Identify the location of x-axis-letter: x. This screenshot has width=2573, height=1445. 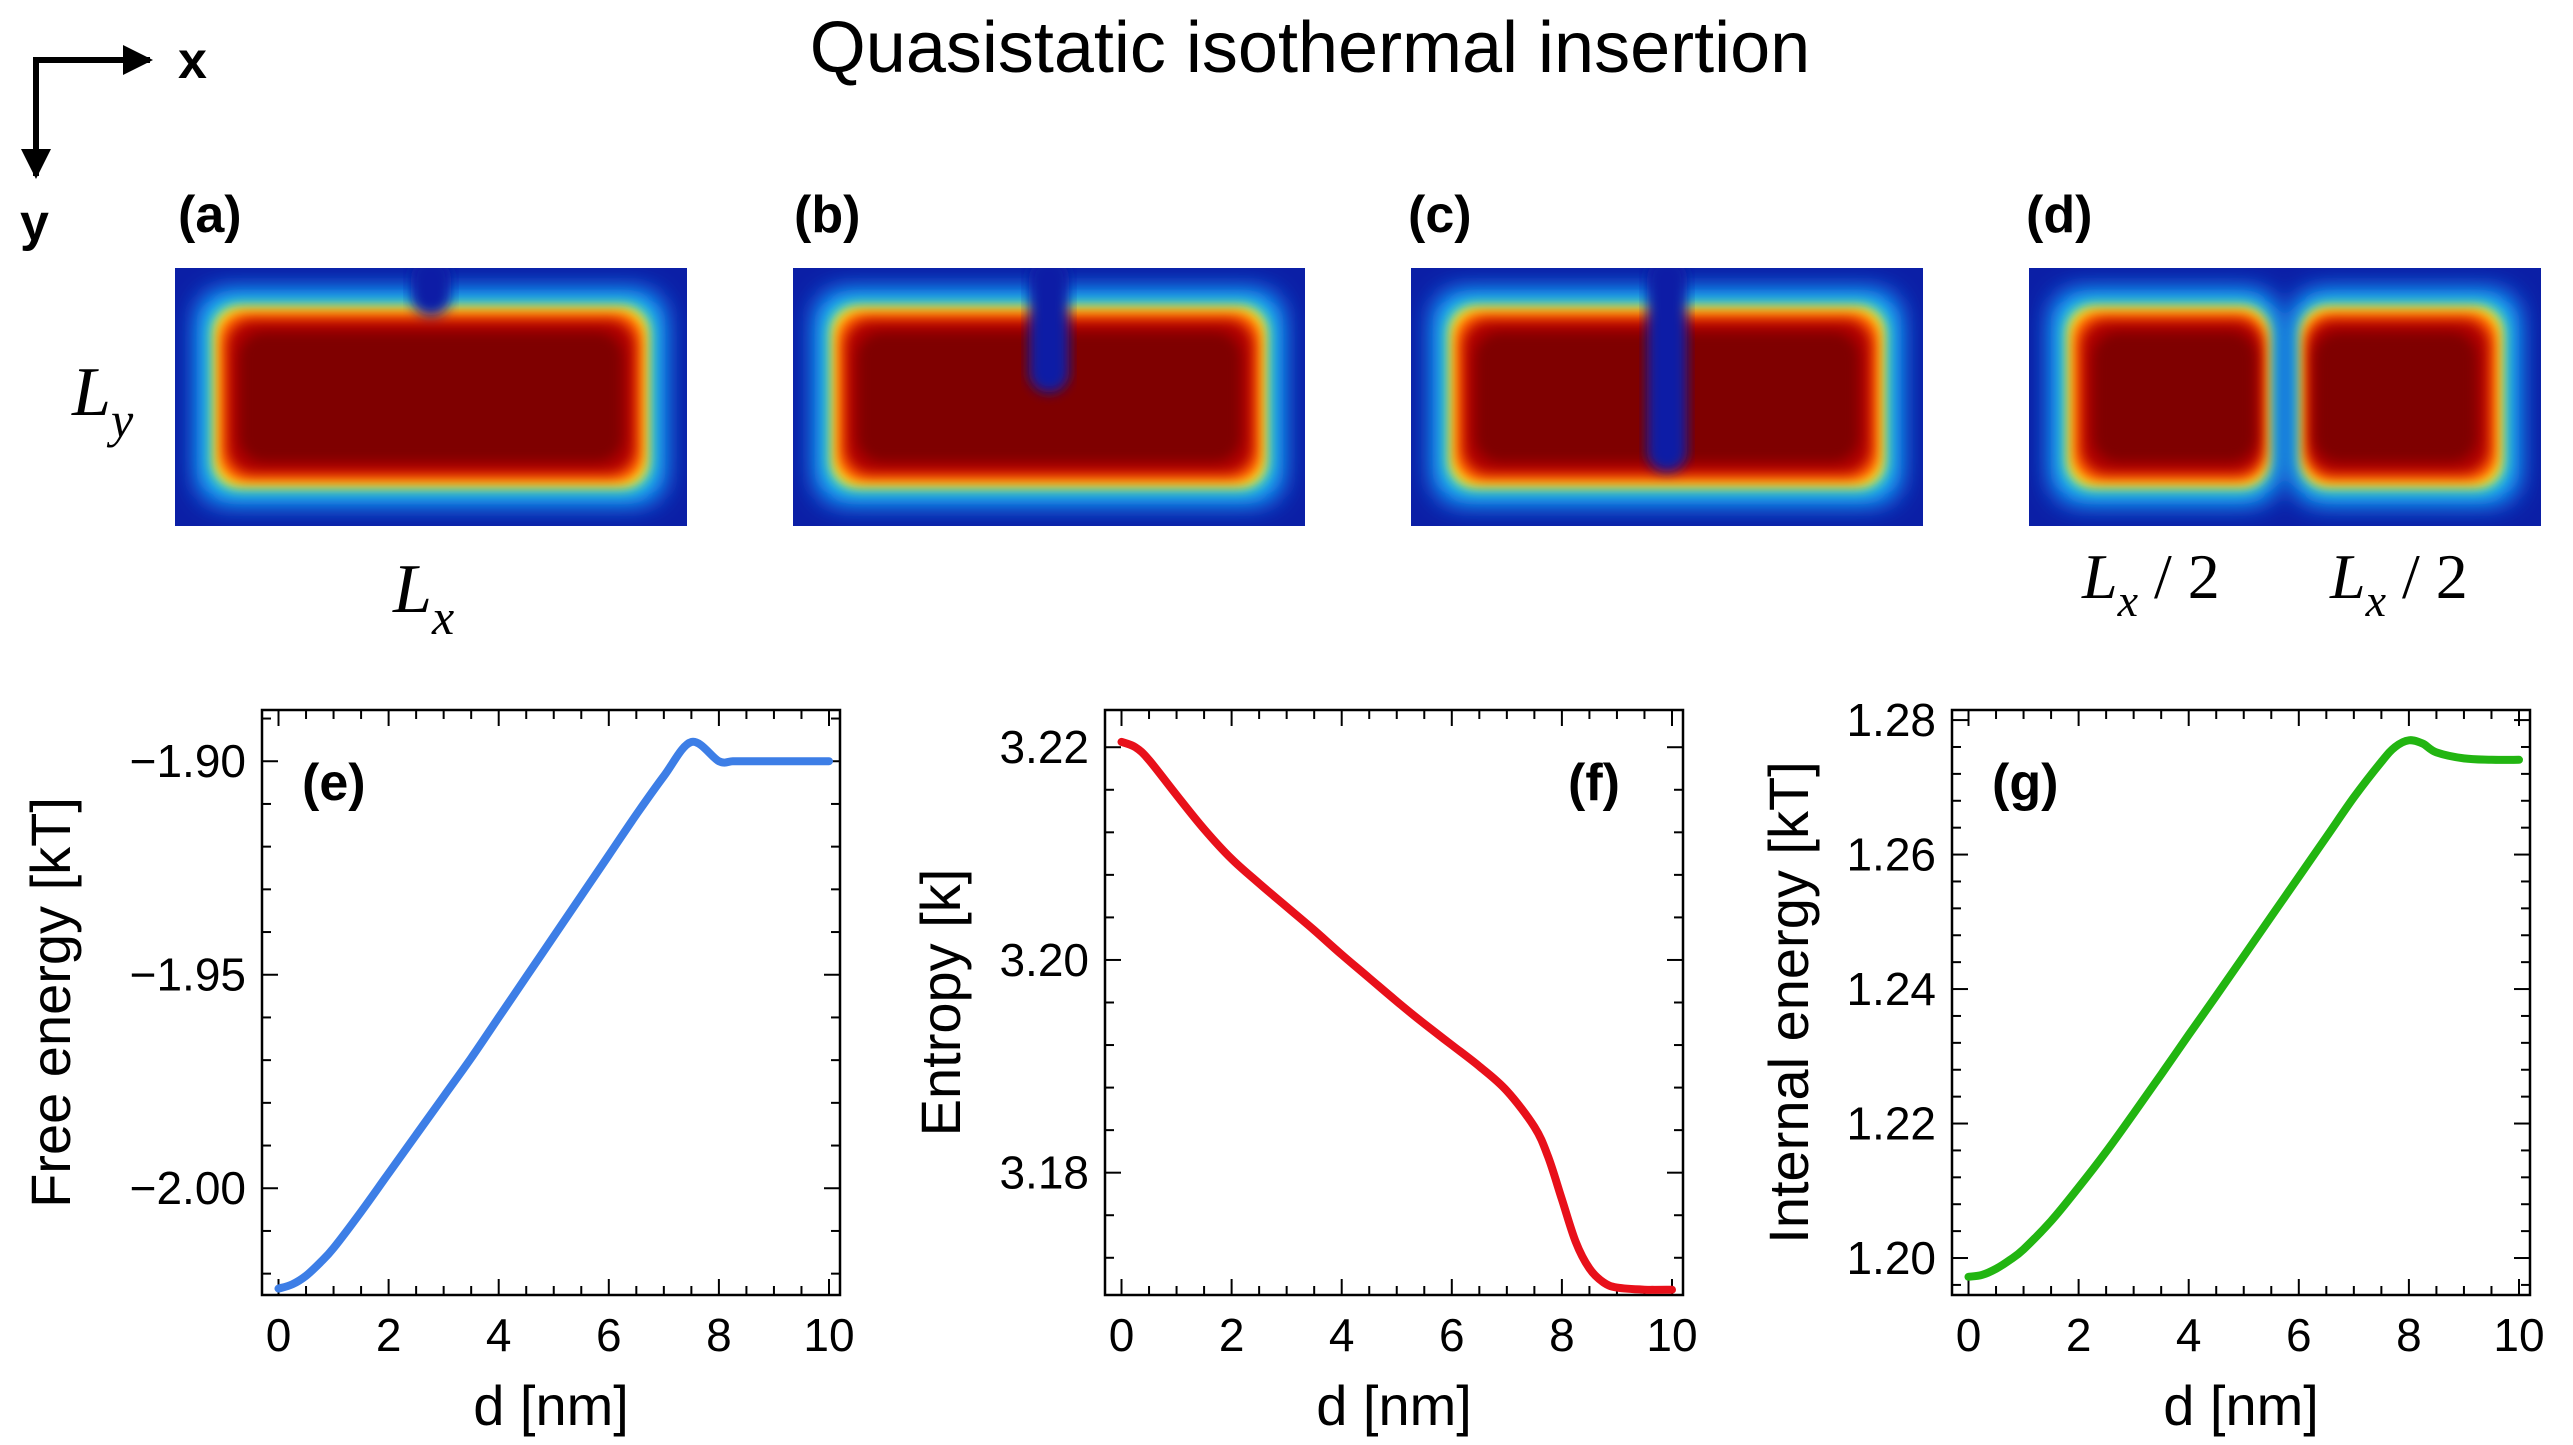
(192, 61).